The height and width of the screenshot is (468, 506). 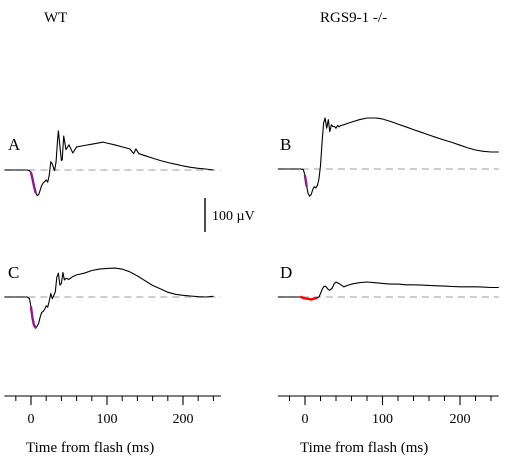 What do you see at coordinates (233, 216) in the screenshot?
I see `scale-bar-label: 100 µV` at bounding box center [233, 216].